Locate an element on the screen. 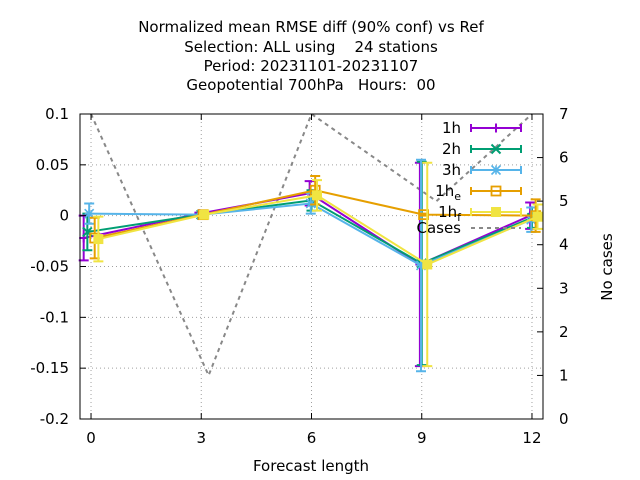 The image size is (640, 480). x-tick-label: 9 is located at coordinates (422, 438).